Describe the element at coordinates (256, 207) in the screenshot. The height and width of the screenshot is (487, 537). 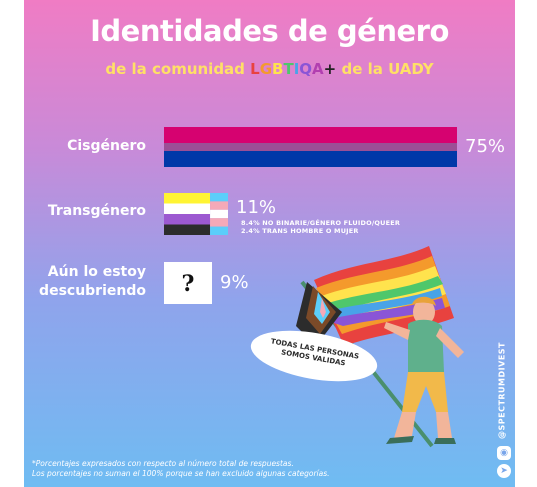
I see `value-label-trans: 11%` at that location.